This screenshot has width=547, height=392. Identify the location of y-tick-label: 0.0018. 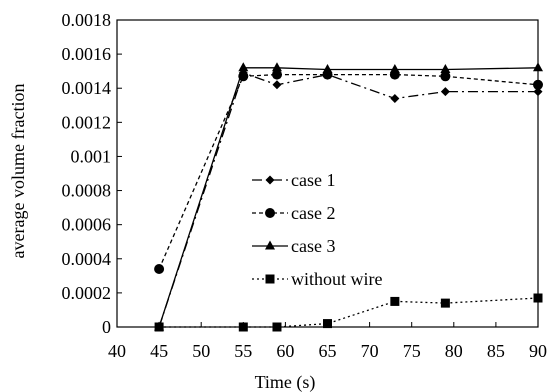
(87, 20).